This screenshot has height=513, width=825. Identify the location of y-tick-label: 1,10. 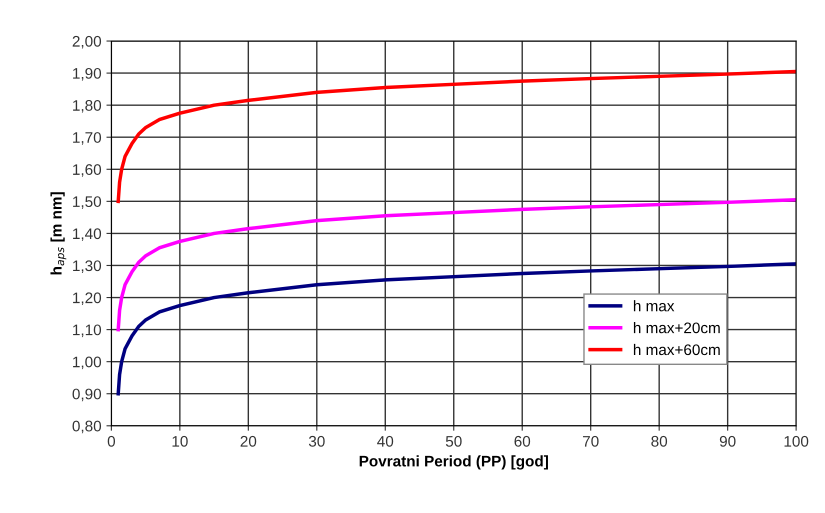
(87, 331).